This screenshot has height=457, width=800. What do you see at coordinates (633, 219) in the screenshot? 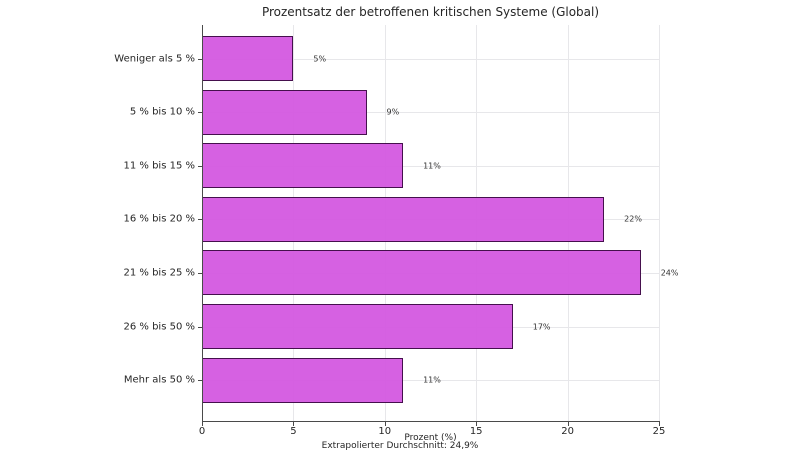
I see `bar-value-label: 22%` at bounding box center [633, 219].